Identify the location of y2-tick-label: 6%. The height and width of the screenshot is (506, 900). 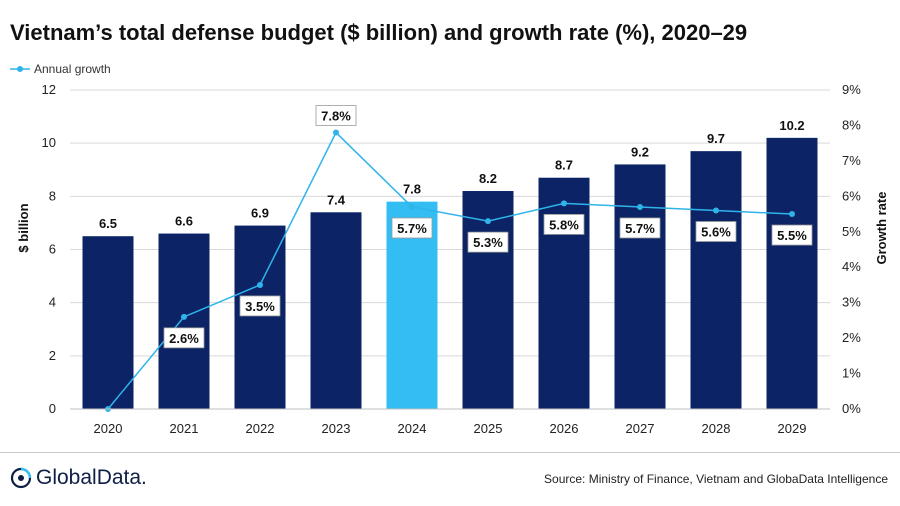
(851, 195).